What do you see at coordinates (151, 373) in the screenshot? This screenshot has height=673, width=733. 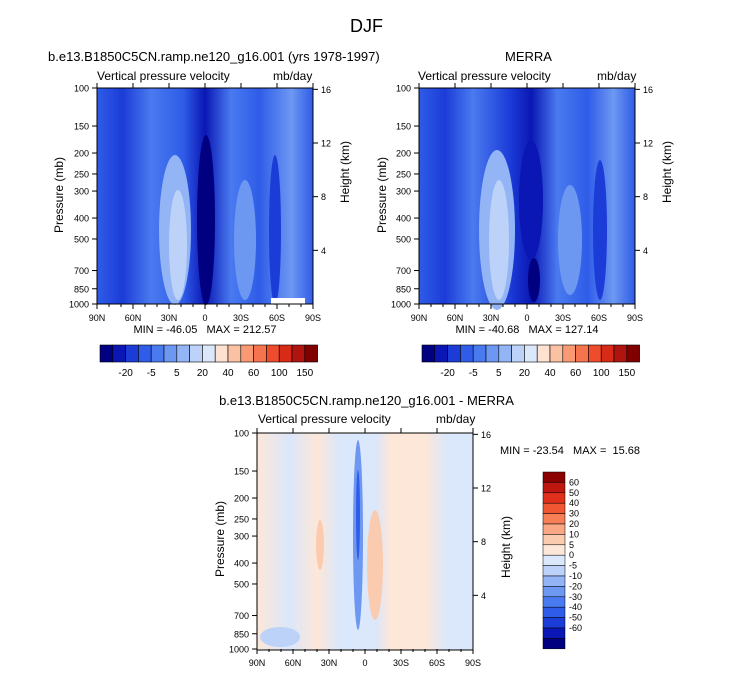 I see `colorbar-label: -5` at bounding box center [151, 373].